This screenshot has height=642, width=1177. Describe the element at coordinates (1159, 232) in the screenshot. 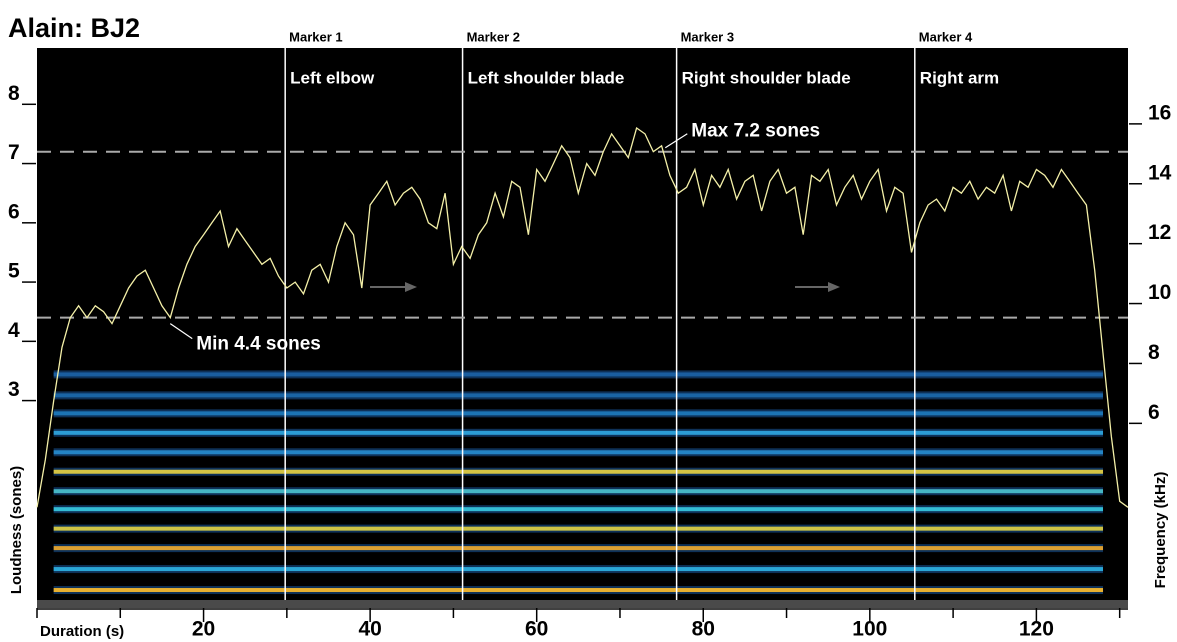

I see `y2-tick-label: 12` at that location.